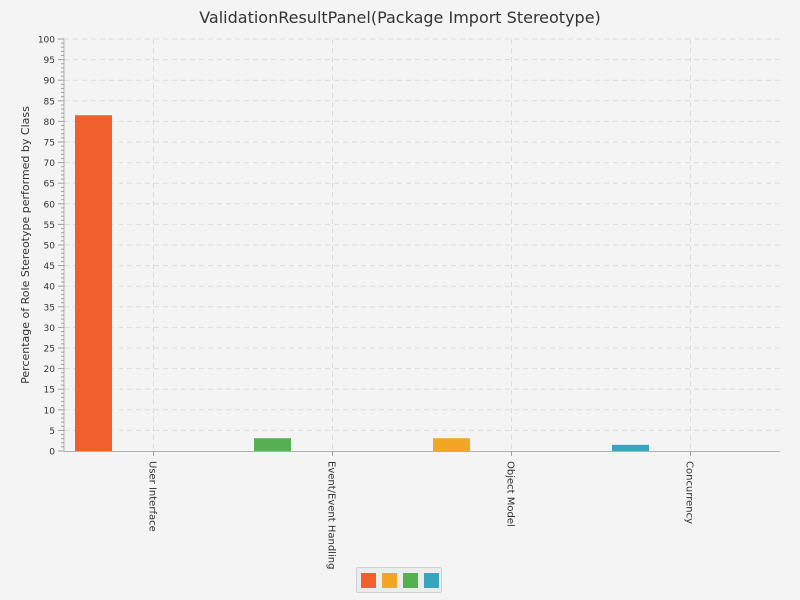  What do you see at coordinates (399, 580) in the screenshot?
I see `legend` at bounding box center [399, 580].